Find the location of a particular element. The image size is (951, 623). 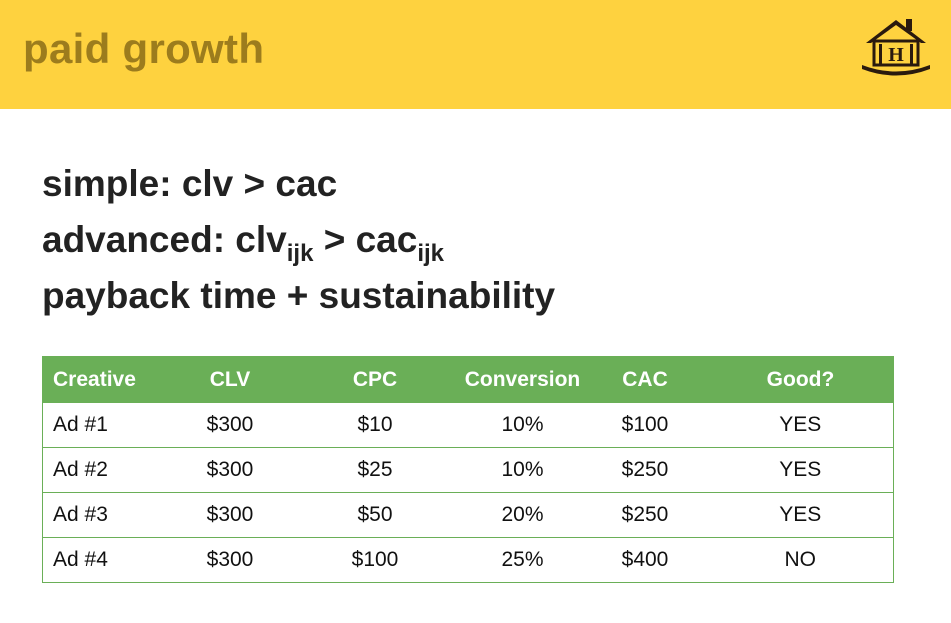

cell-good: NO is located at coordinates (800, 560).